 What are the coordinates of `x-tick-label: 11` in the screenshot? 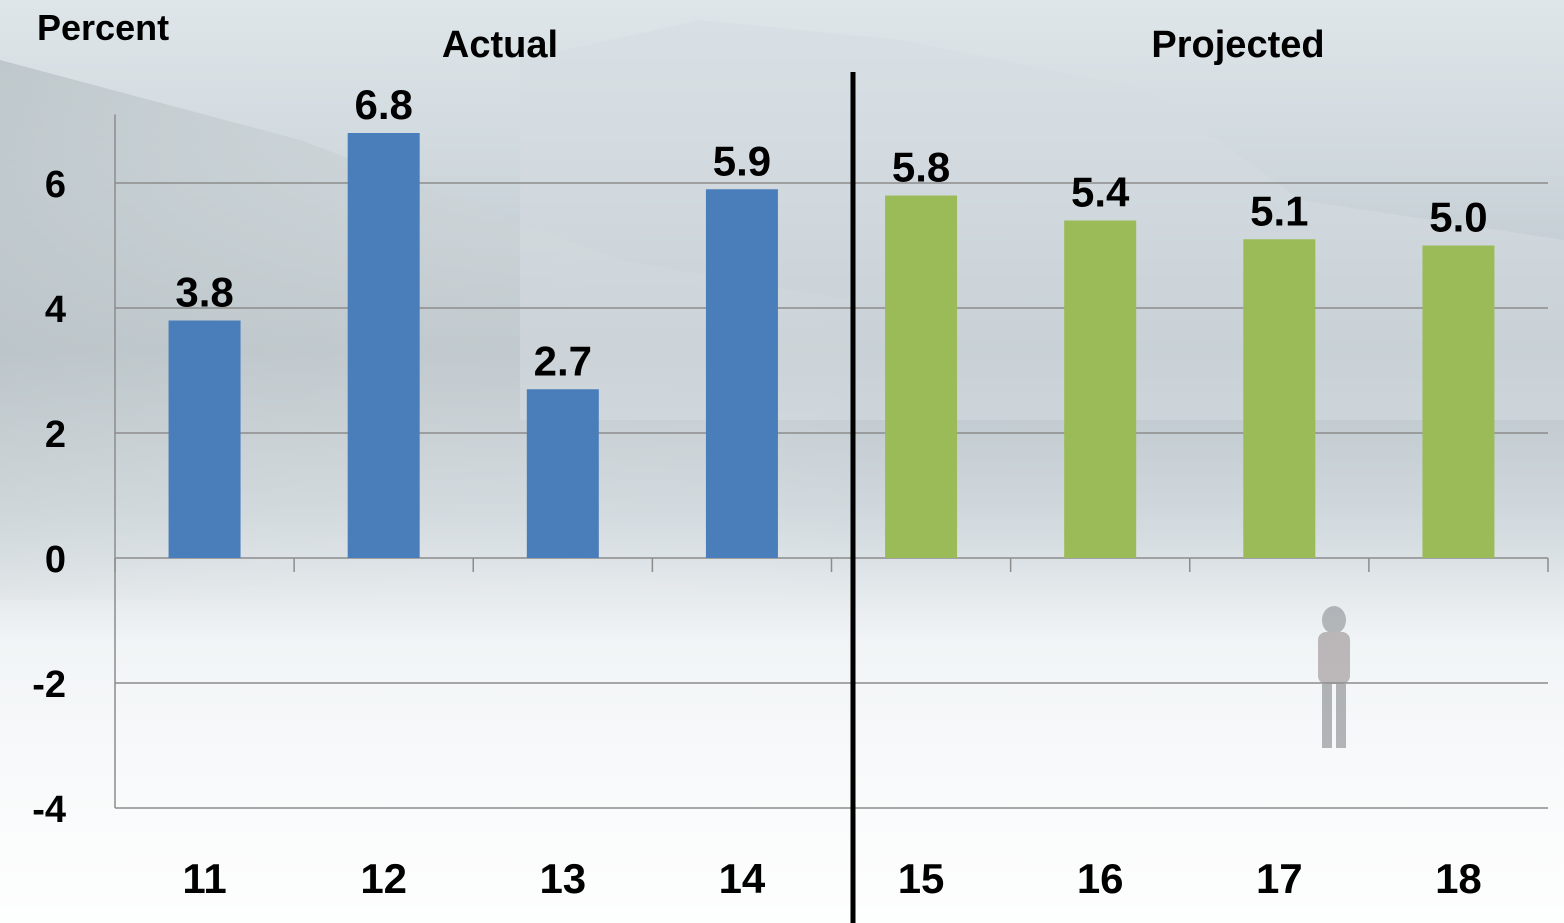 It's located at (204, 878).